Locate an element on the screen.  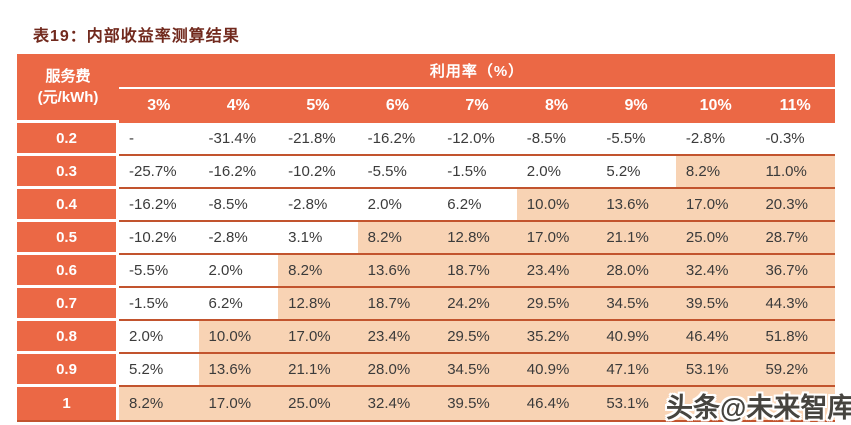
table-title: 表19：内部收益率测算结果 is located at coordinates (136, 36).